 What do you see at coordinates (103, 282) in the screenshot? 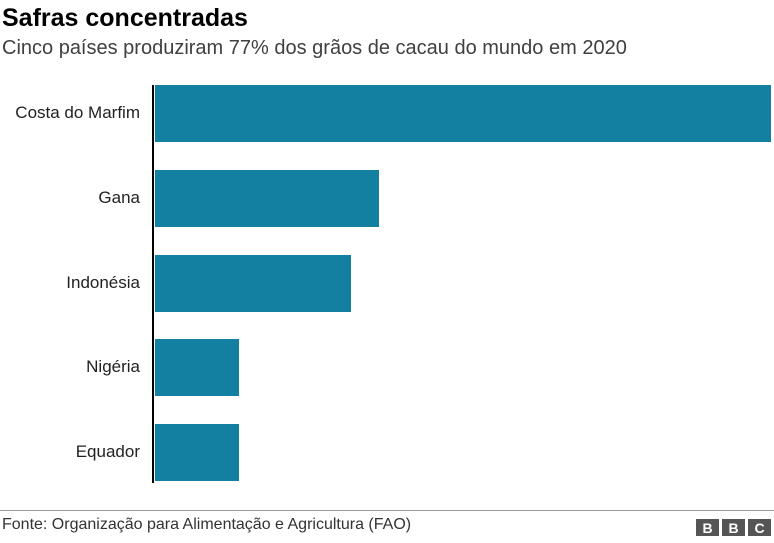
I see `category-label: Indonésia` at bounding box center [103, 282].